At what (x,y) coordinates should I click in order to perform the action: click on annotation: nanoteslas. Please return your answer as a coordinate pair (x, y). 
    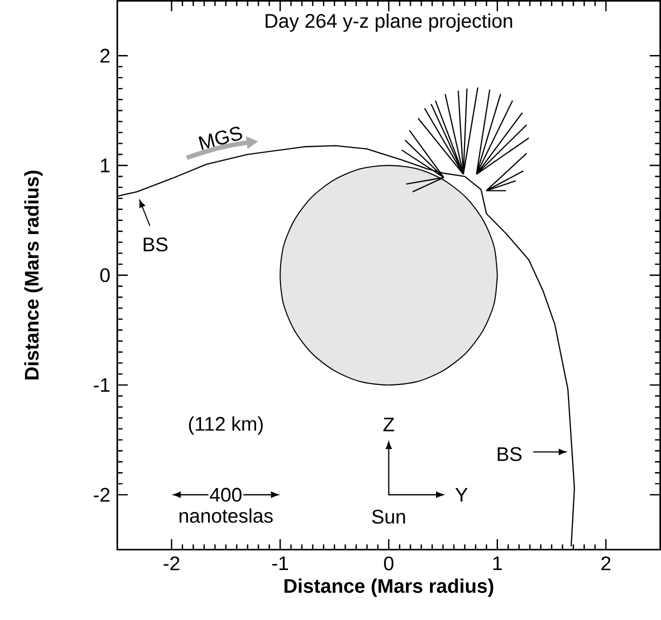
    Looking at the image, I should click on (226, 515).